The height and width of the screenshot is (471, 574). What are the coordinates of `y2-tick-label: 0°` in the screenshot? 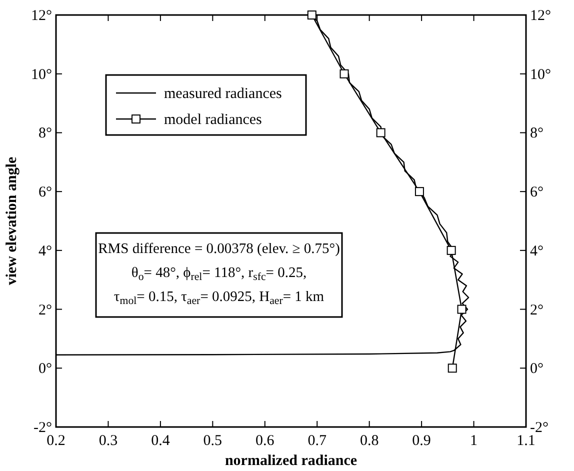 It's located at (537, 369).